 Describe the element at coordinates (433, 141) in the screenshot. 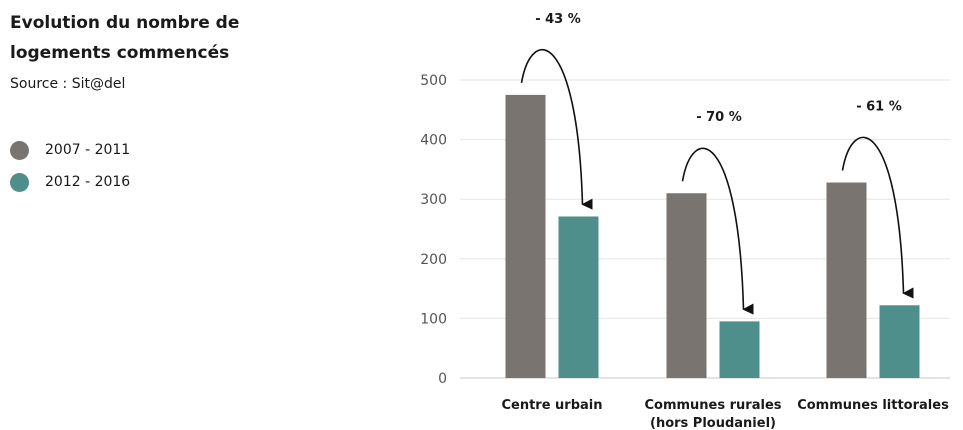

I see `y-tick-label-400: 400` at that location.